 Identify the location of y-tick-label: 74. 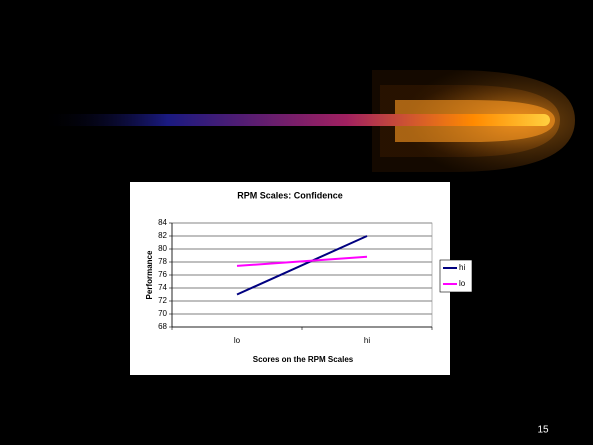
(162, 287).